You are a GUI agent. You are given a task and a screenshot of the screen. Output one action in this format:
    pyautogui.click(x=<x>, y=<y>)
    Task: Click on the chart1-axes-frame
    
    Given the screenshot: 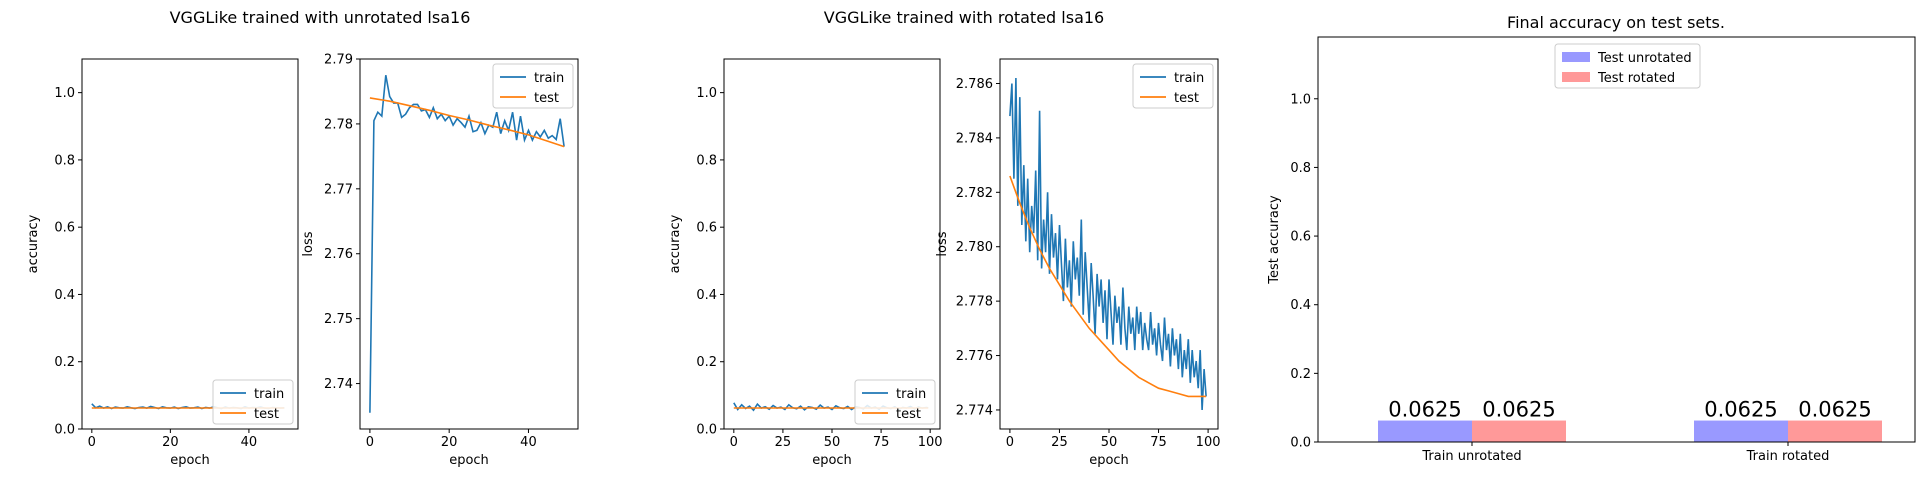 What is the action you would take?
    pyautogui.click(x=190, y=244)
    